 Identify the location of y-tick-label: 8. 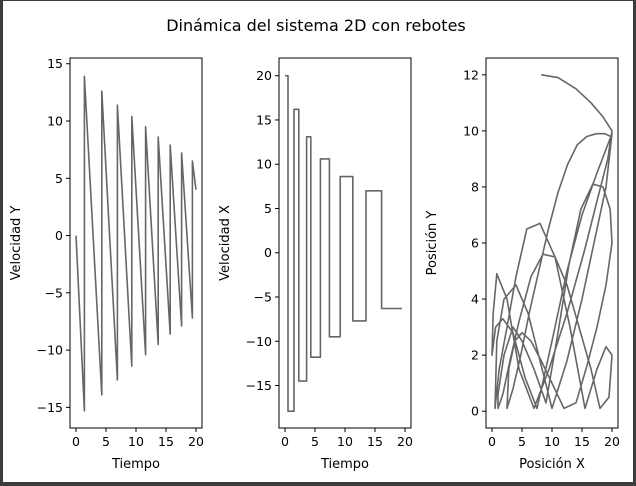
(475, 186).